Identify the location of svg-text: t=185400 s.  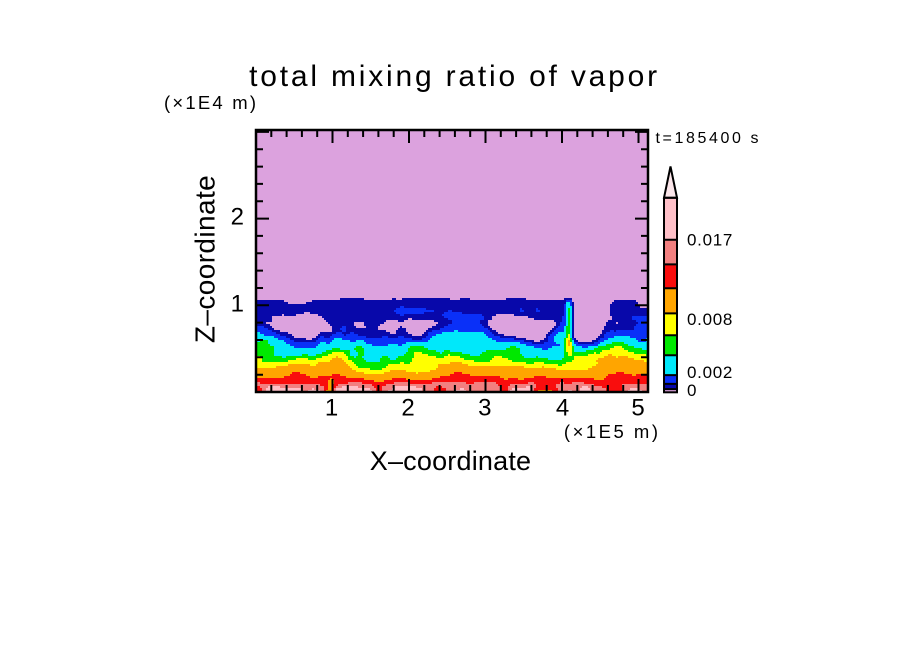
(709, 138).